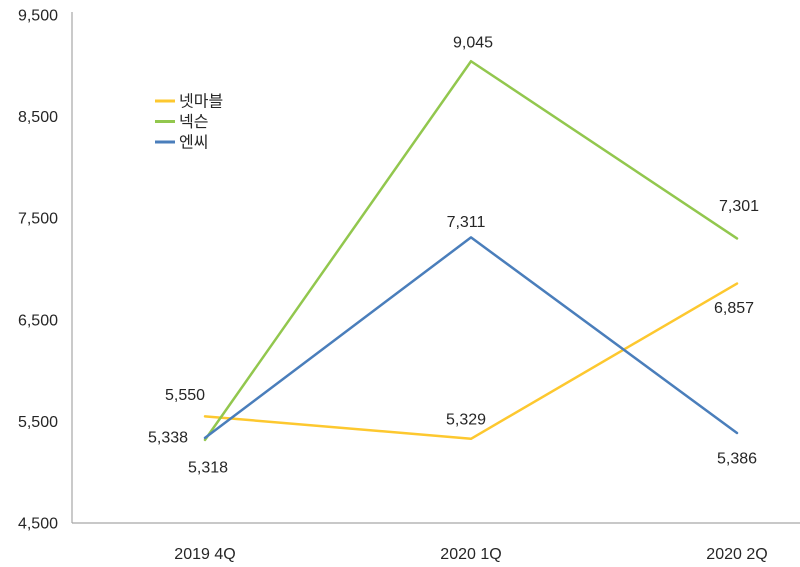 The height and width of the screenshot is (567, 800). I want to click on data-label: 7,301, so click(739, 206).